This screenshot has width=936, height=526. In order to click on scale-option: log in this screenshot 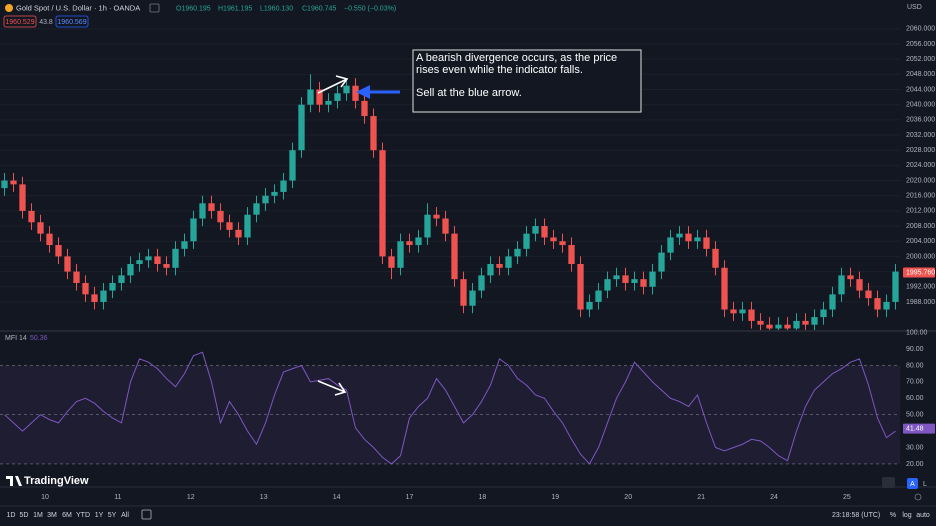, I will do `click(906, 515)`.